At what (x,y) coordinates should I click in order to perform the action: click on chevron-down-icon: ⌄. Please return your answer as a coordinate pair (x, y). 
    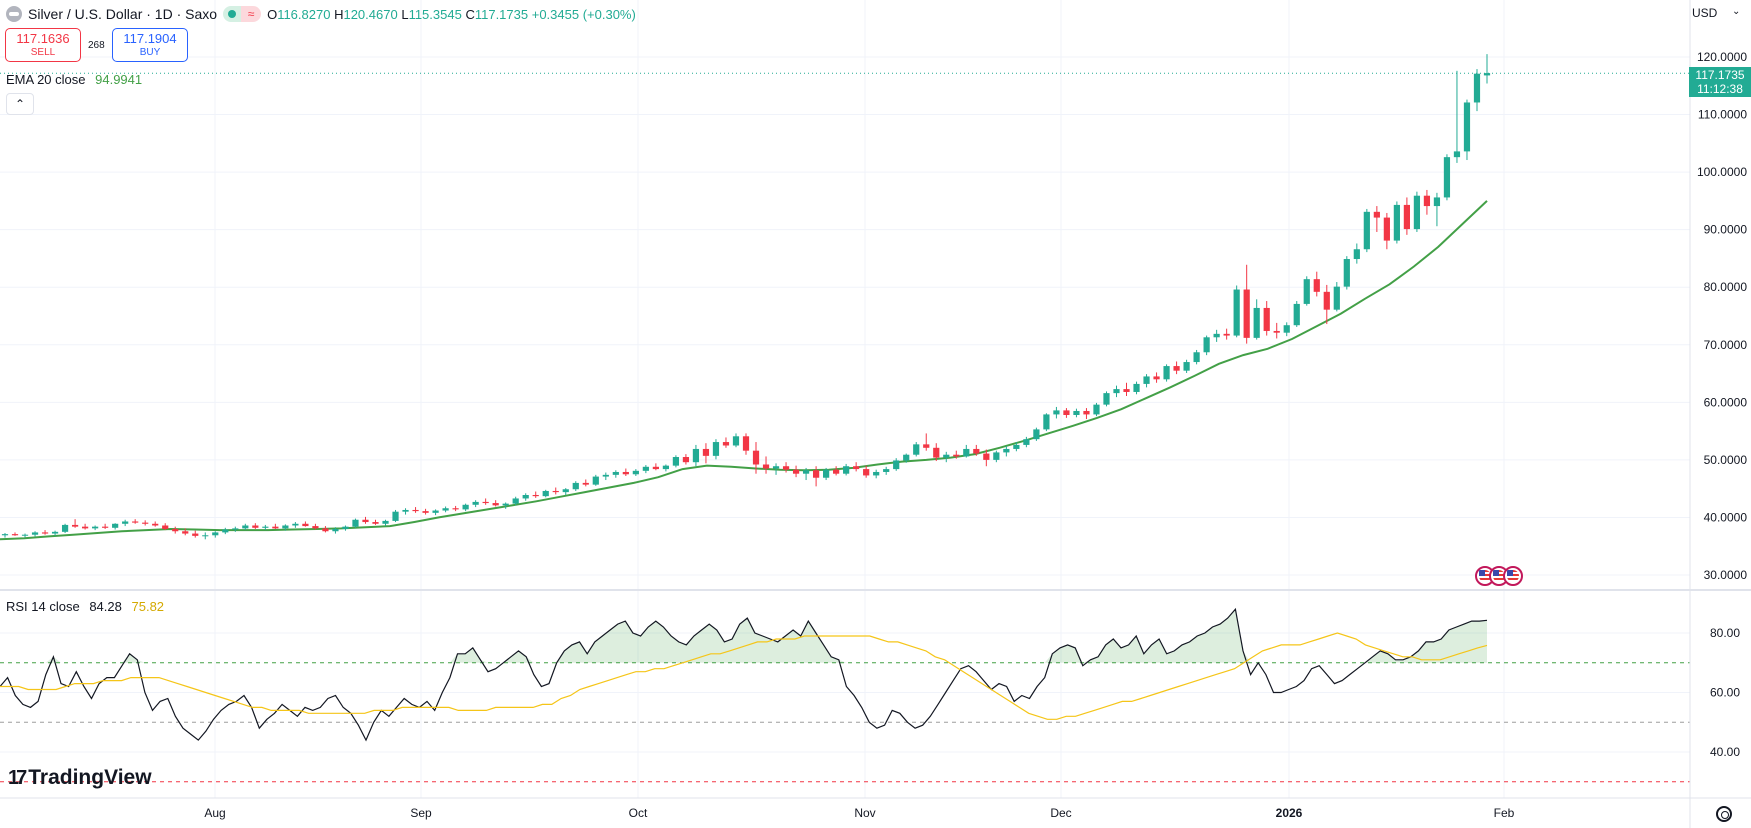
    Looking at the image, I should click on (1736, 11).